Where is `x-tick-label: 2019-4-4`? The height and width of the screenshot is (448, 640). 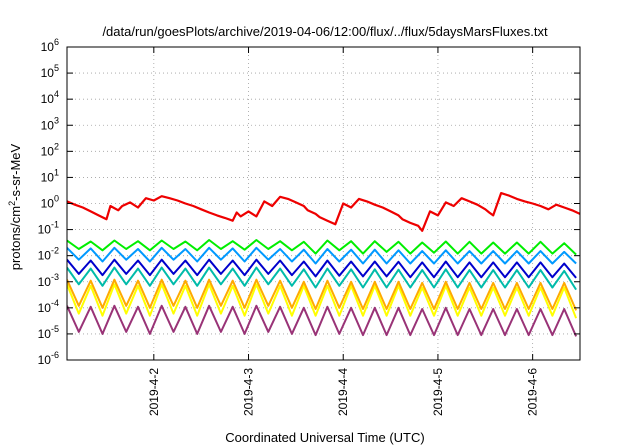 x-tick-label: 2019-4-4 is located at coordinates (343, 392).